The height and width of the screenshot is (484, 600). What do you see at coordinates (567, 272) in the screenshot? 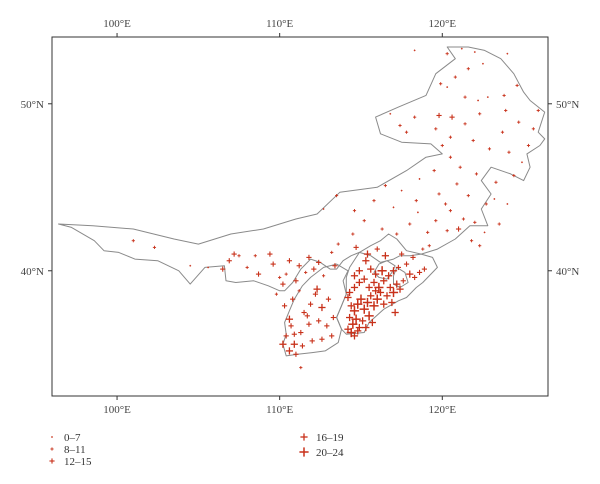
I see `y-tick-label-right: 40°N` at bounding box center [567, 272].